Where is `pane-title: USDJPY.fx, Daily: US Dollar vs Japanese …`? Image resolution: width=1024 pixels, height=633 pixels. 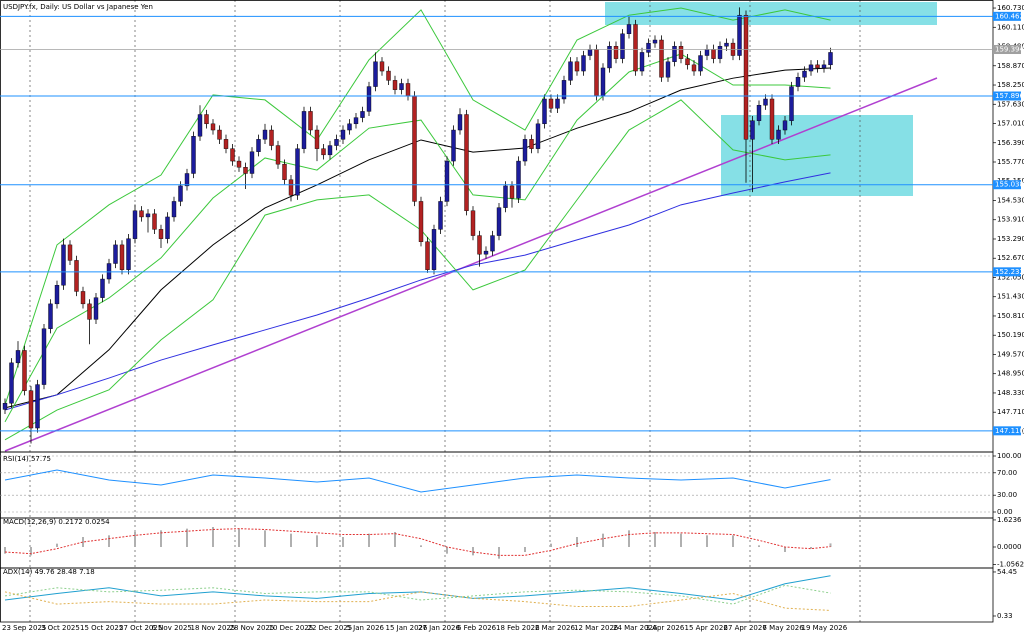 pane-title: USDJPY.fx, Daily: US Dollar vs Japanese … is located at coordinates (78, 7).